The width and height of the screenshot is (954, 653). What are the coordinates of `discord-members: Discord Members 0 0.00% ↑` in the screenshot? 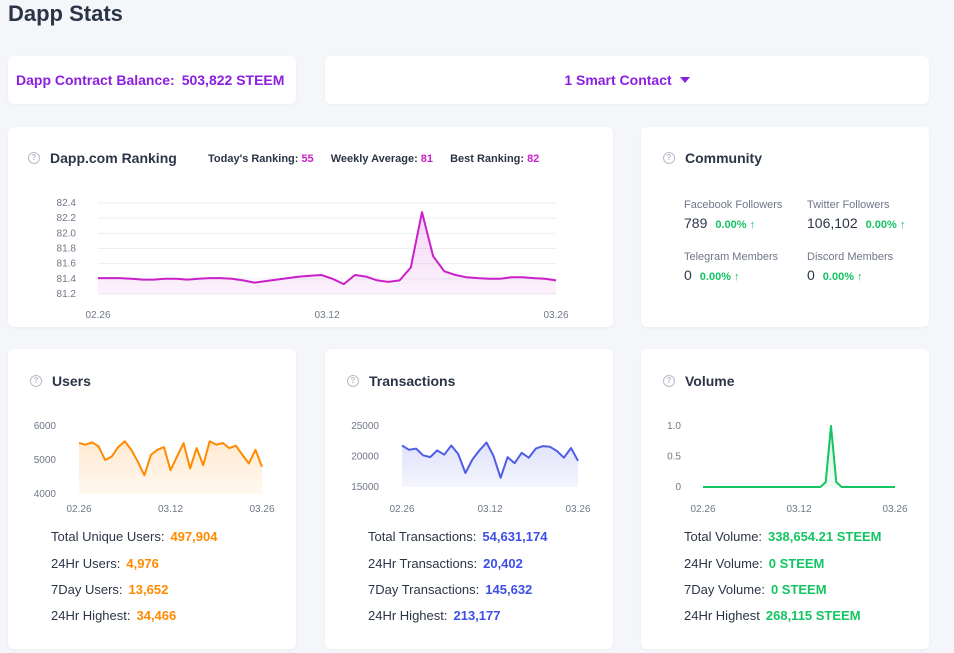 It's located at (850, 267).